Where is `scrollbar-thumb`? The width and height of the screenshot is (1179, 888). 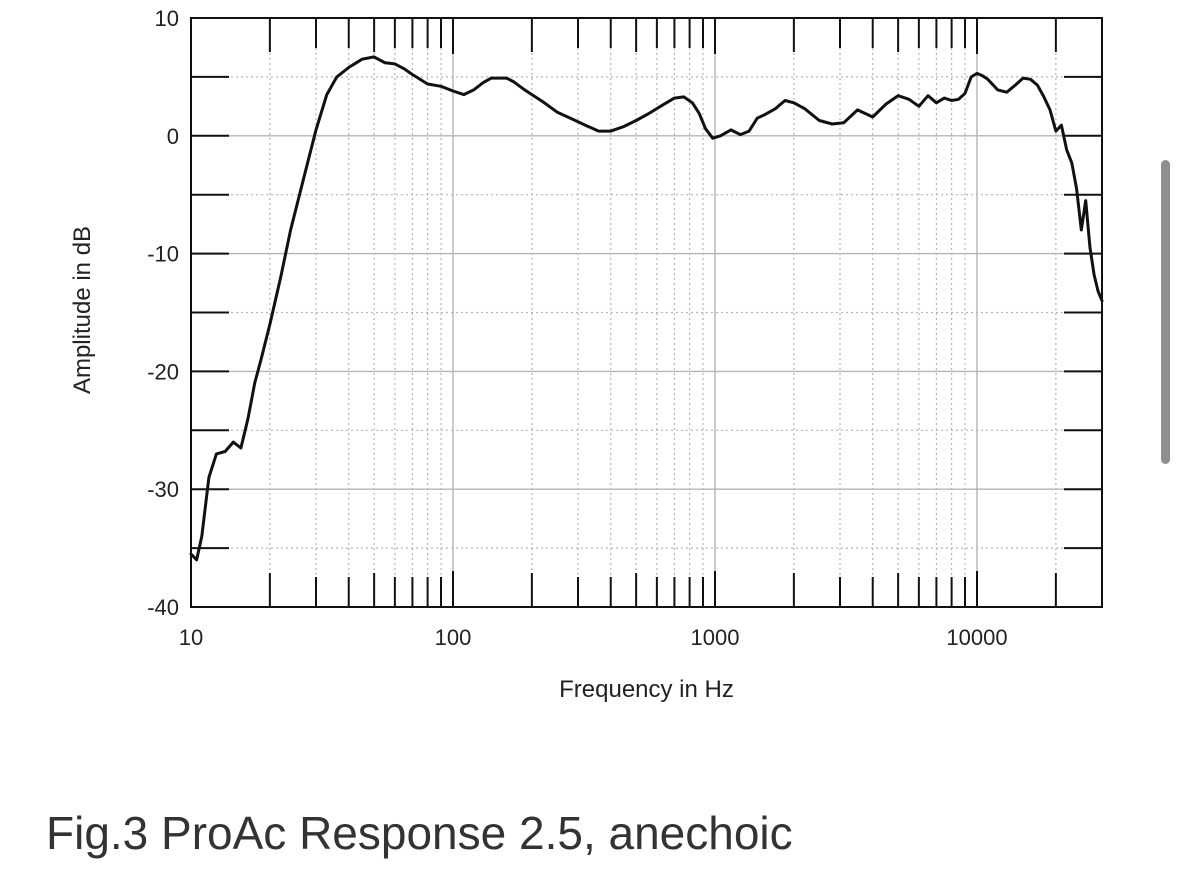
scrollbar-thumb is located at coordinates (1165, 312).